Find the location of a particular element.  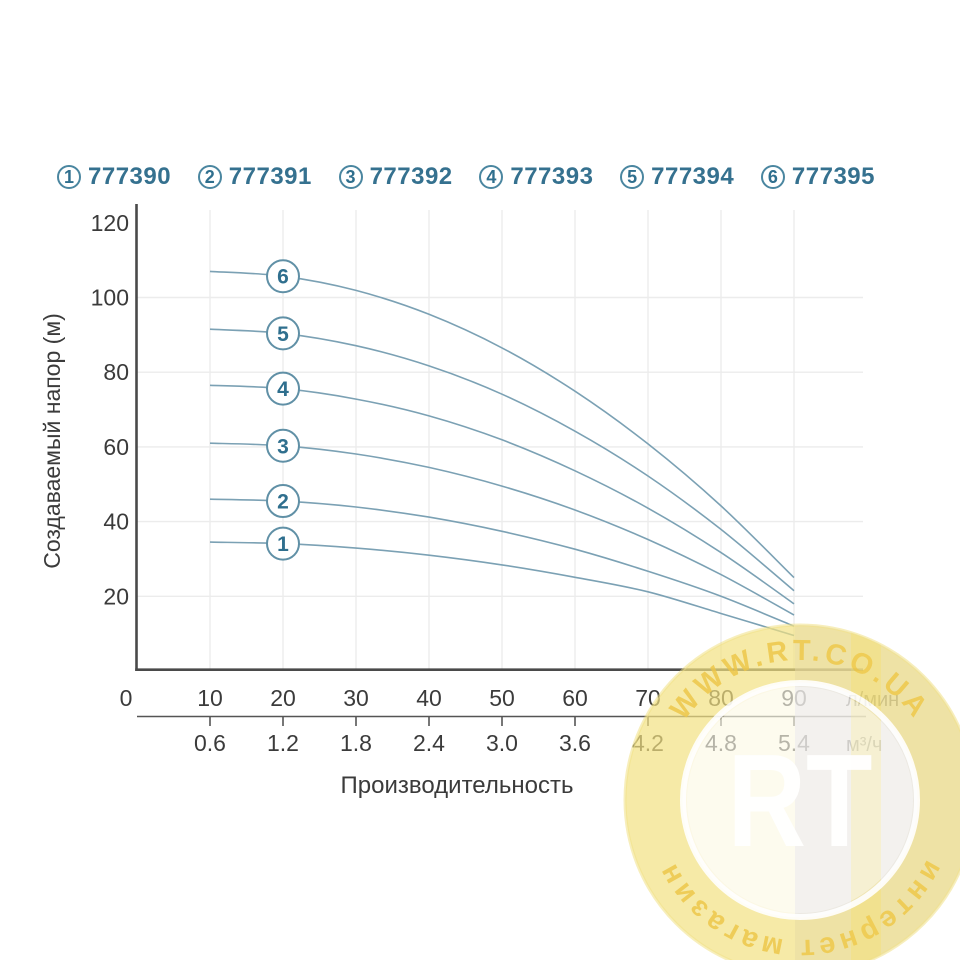

legend-model-label: 777390 is located at coordinates (130, 176).